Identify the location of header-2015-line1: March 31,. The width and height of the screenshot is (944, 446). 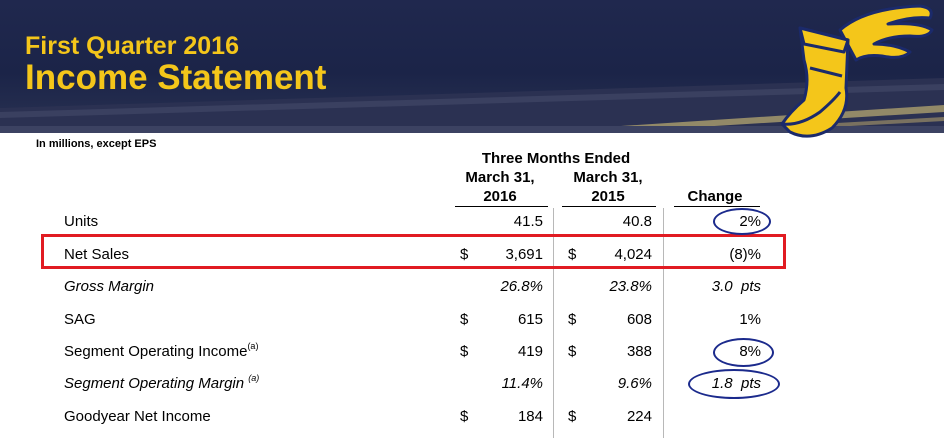
(608, 177).